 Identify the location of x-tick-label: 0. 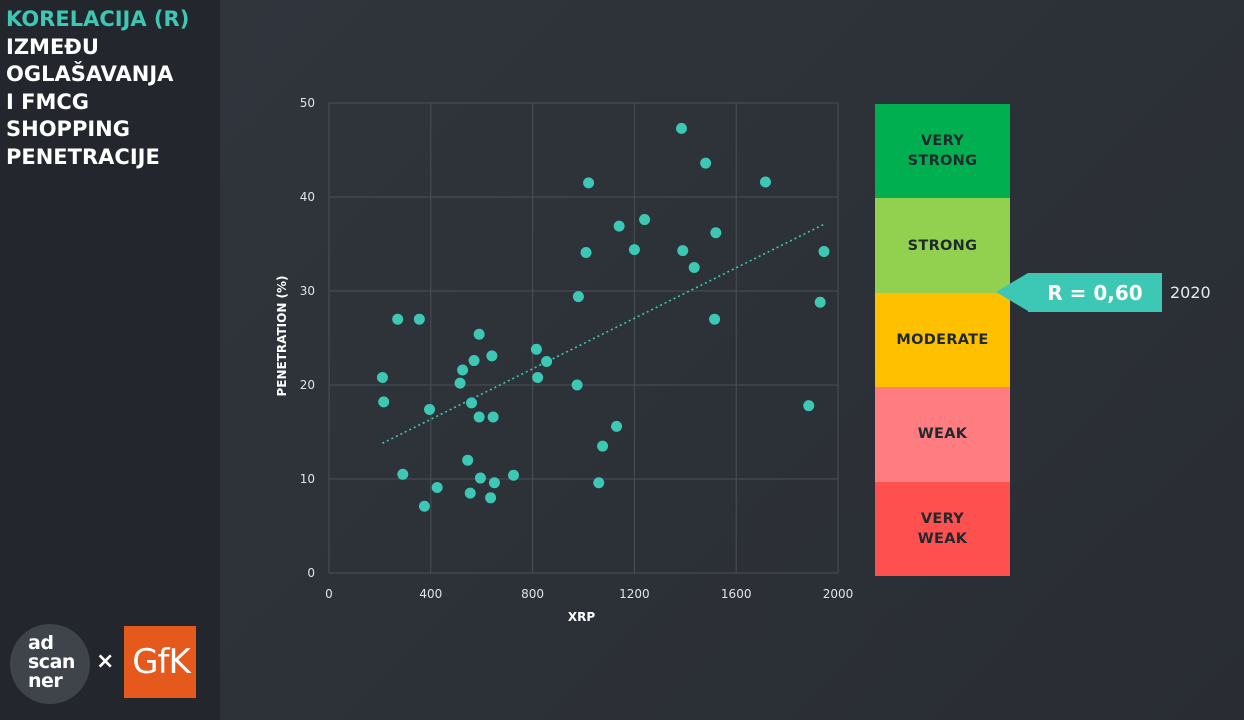
(329, 594).